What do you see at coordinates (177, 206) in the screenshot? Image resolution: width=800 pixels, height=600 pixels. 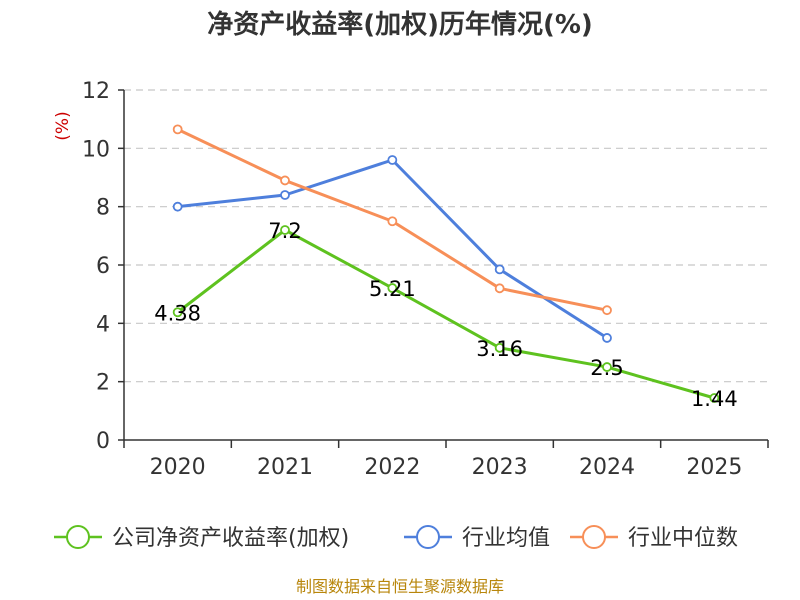 I see `series-1-point-2020` at bounding box center [177, 206].